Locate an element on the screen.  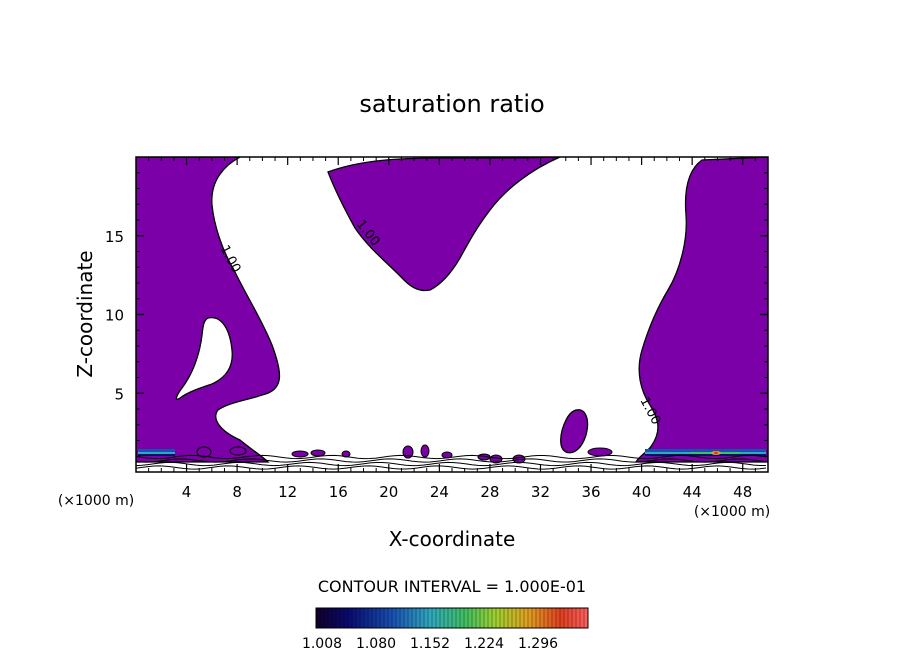
x-unit-right: (×1000 m) is located at coordinates (732, 512).